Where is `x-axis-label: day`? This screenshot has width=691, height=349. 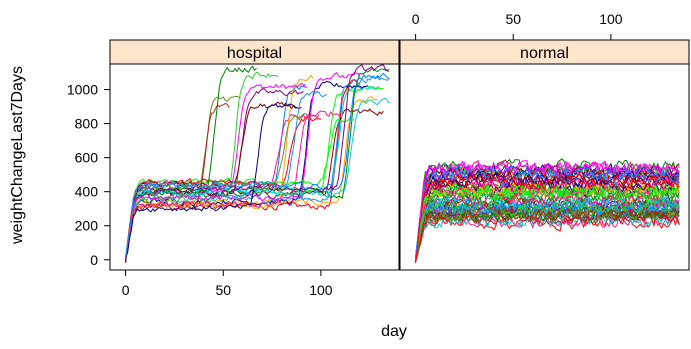
x-axis-label: day is located at coordinates (394, 331).